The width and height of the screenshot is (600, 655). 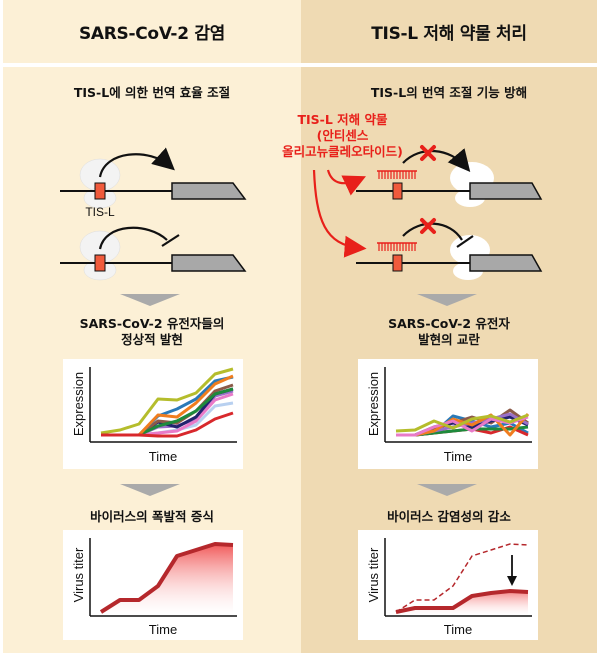 I want to click on drug-label-line1: TIS-L 저해 약물, so click(x=342, y=119).